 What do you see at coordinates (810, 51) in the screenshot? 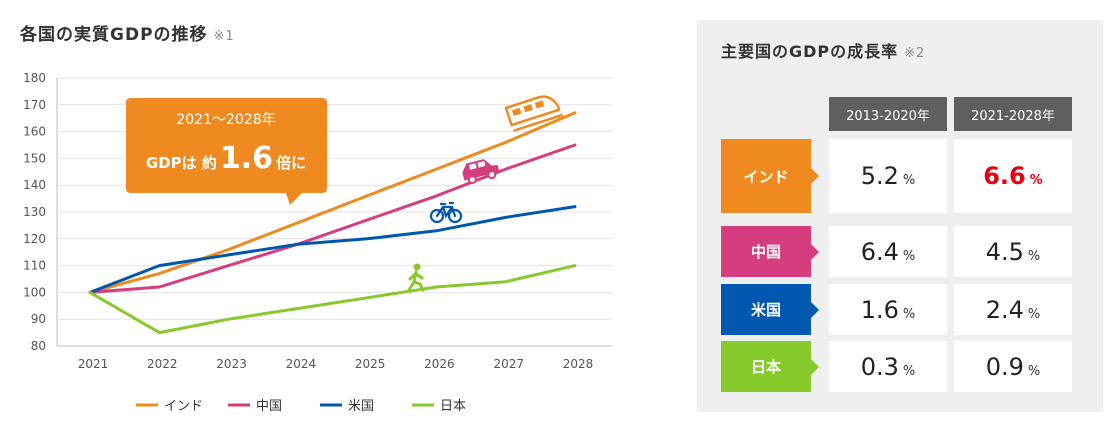
I see `panel-title-text: 主要国のGDPの成長率` at bounding box center [810, 51].